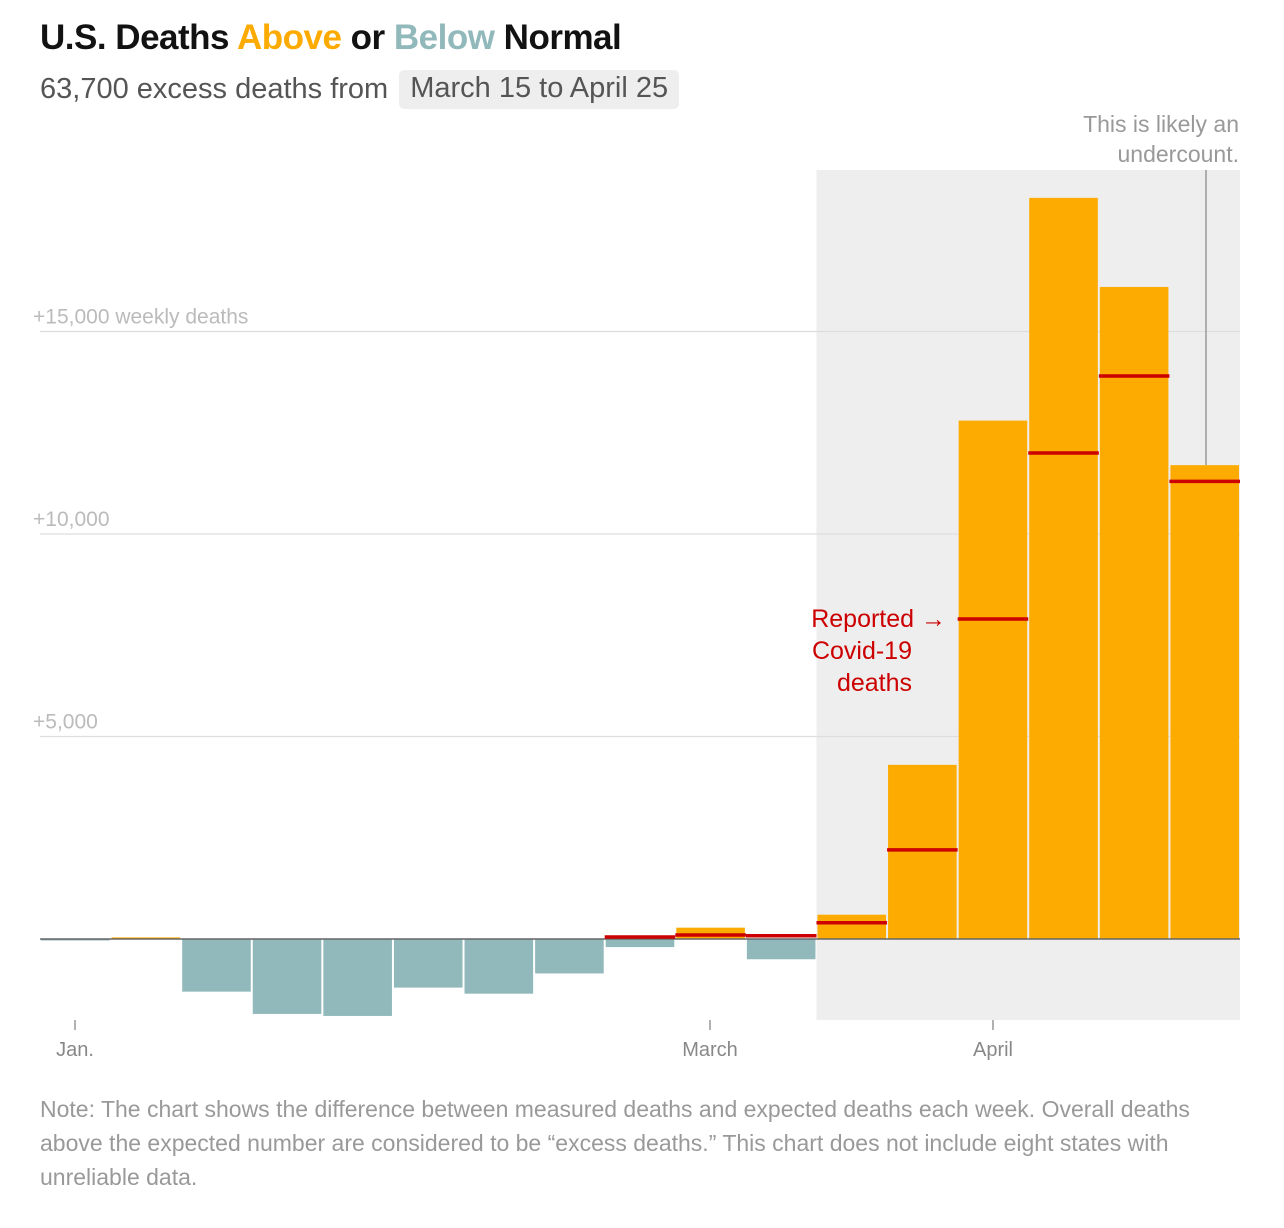 The width and height of the screenshot is (1284, 1228). What do you see at coordinates (878, 619) in the screenshot?
I see `reported-deaths-annotation: Reported →` at bounding box center [878, 619].